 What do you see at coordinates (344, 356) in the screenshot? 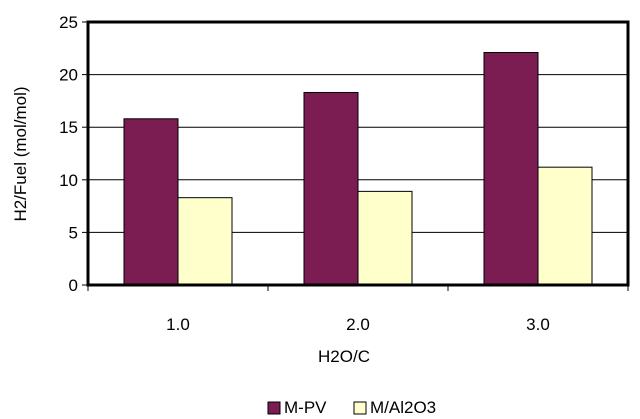
I see `x-axis-title: H2O/C` at bounding box center [344, 356].